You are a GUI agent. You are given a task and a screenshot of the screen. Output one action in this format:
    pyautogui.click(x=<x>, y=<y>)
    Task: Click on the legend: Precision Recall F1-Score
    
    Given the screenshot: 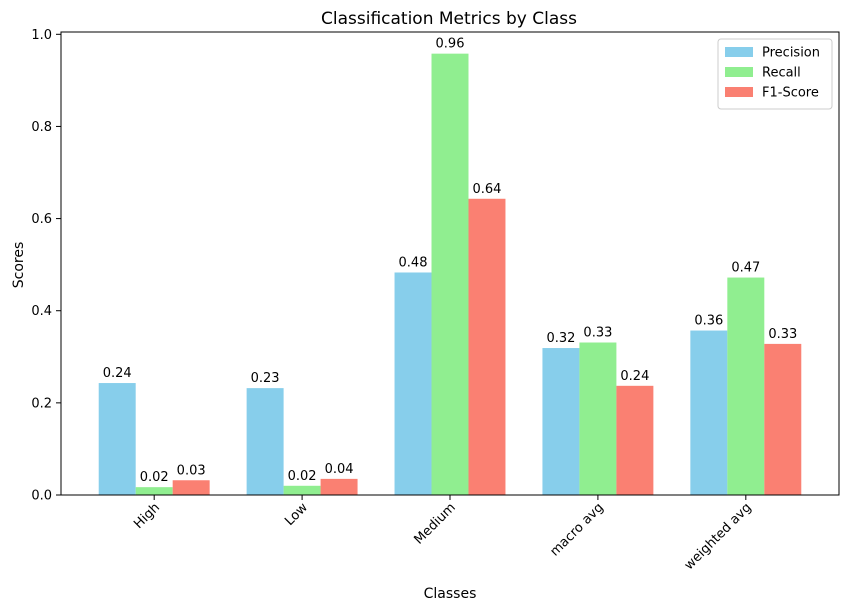 What is the action you would take?
    pyautogui.click(x=775, y=74)
    